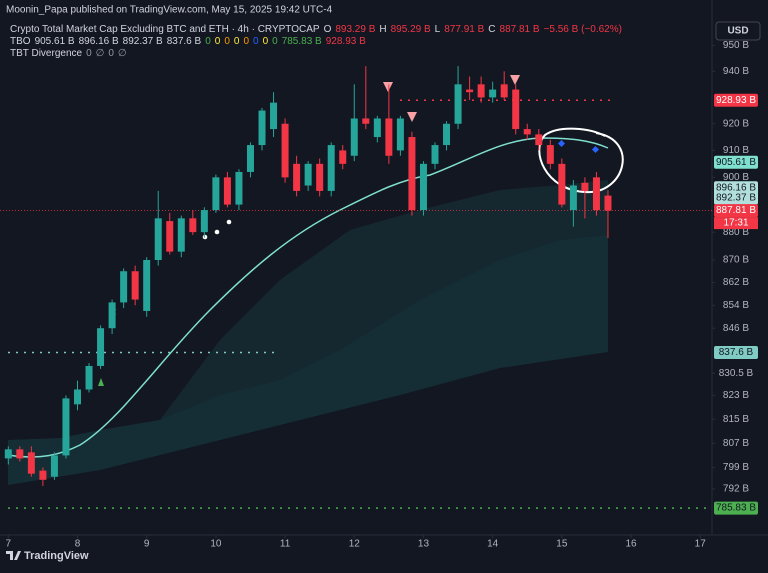  I want to click on currency: USD, so click(737, 31).